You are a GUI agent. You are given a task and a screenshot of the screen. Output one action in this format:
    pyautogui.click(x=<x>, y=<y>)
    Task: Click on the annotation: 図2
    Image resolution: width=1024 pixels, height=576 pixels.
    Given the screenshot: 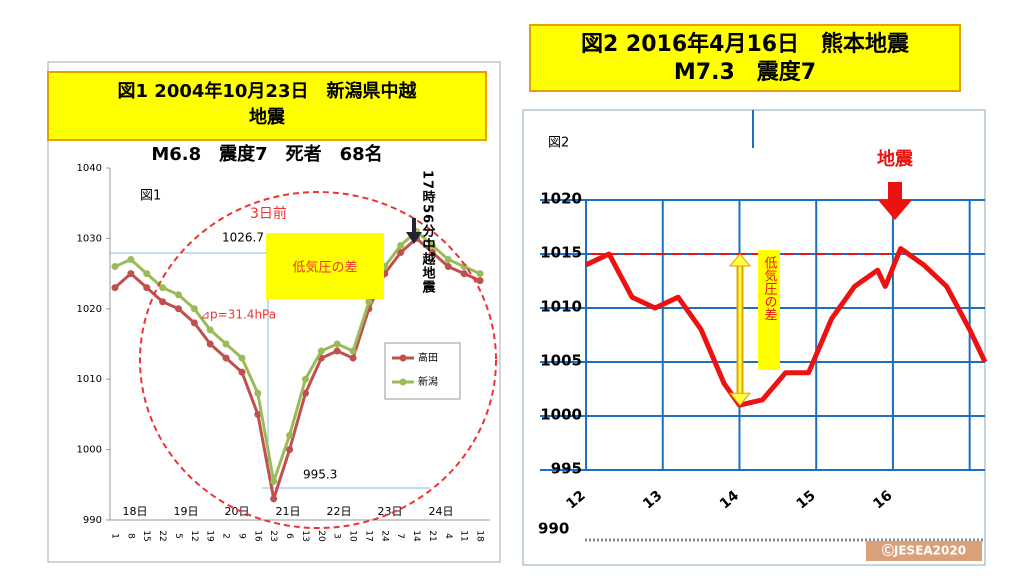 What is the action you would take?
    pyautogui.click(x=558, y=143)
    